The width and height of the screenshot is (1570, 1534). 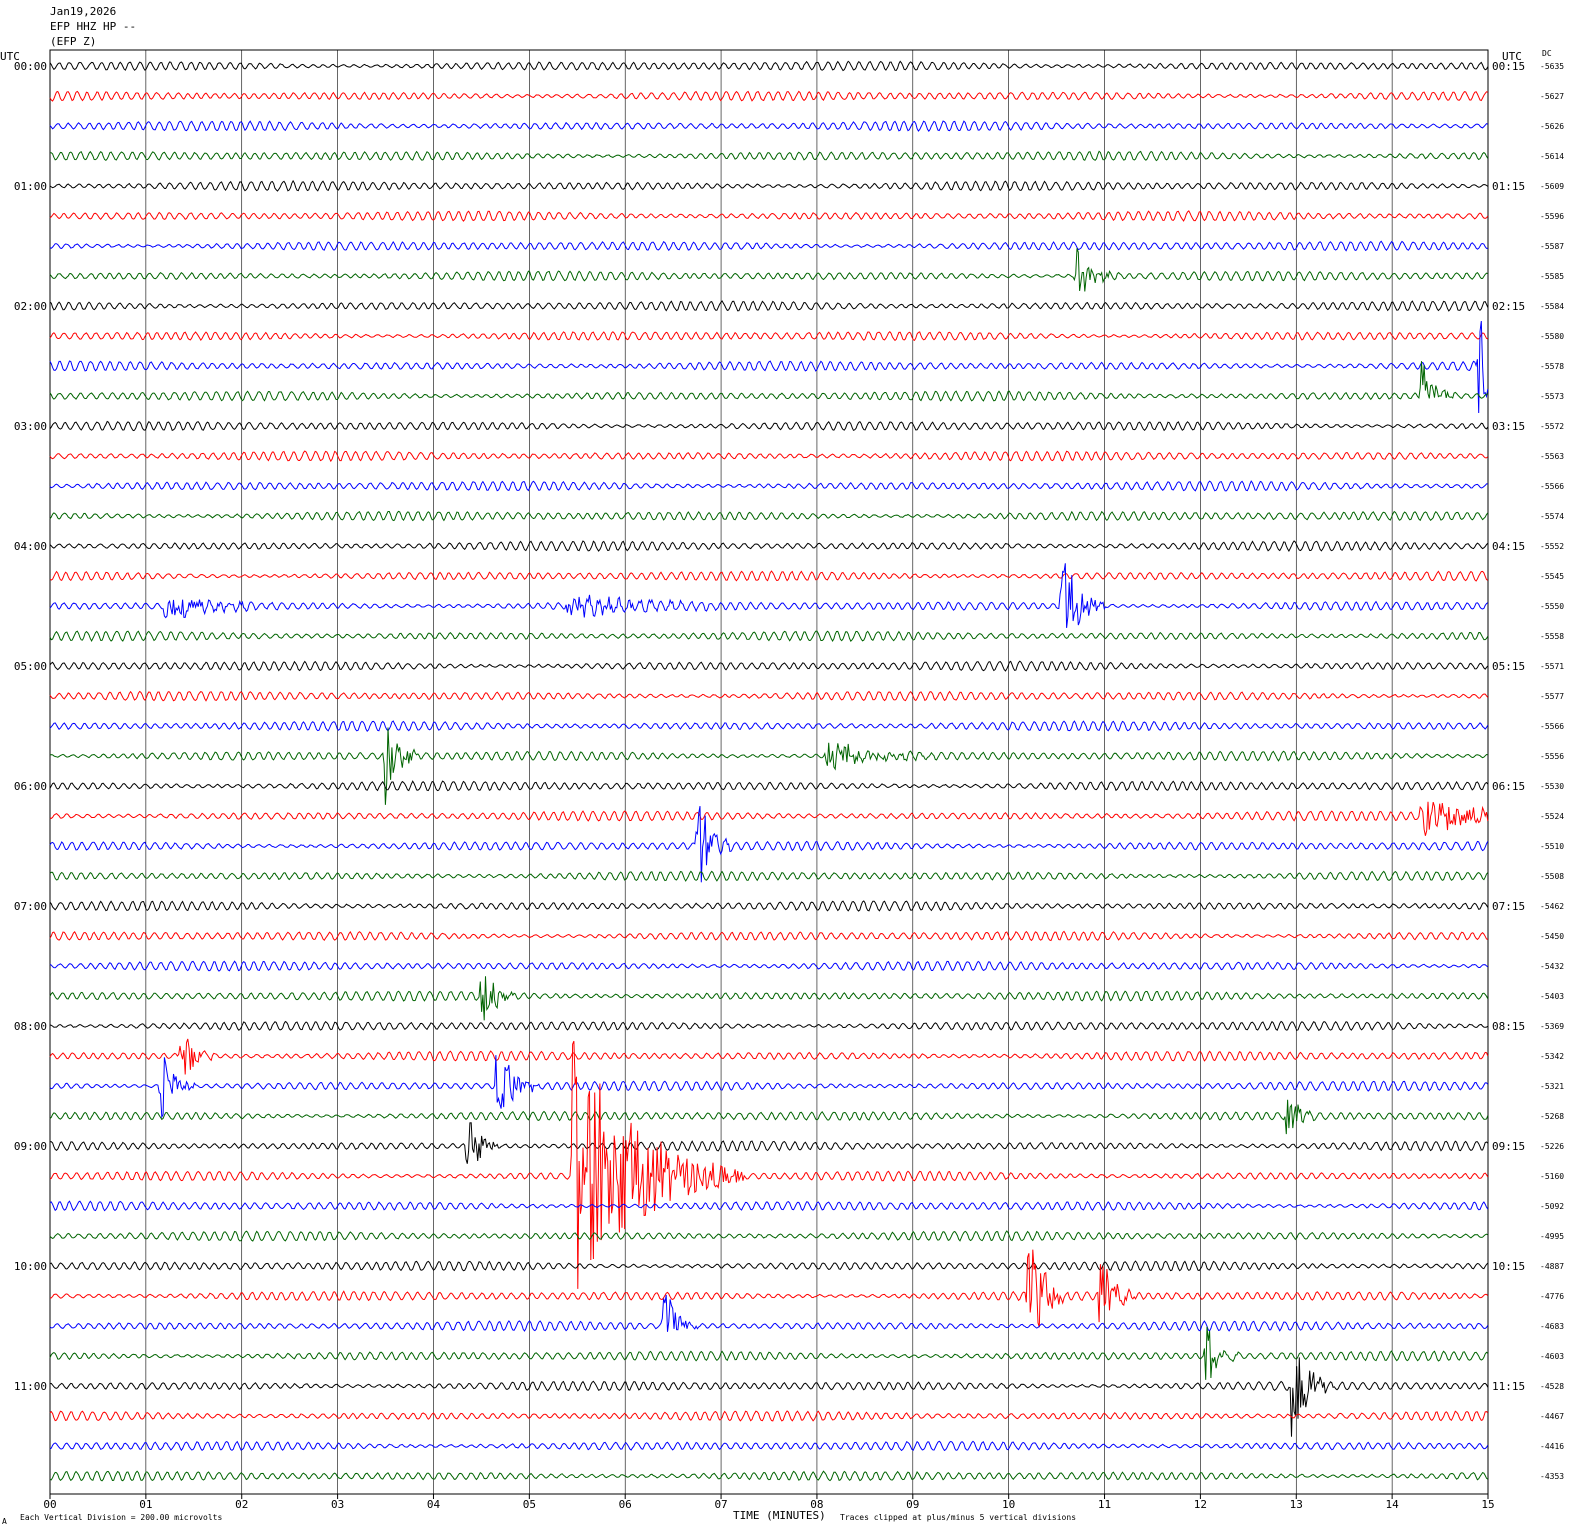 What do you see at coordinates (30, 1266) in the screenshot?
I see `left-time-label: 10:00` at bounding box center [30, 1266].